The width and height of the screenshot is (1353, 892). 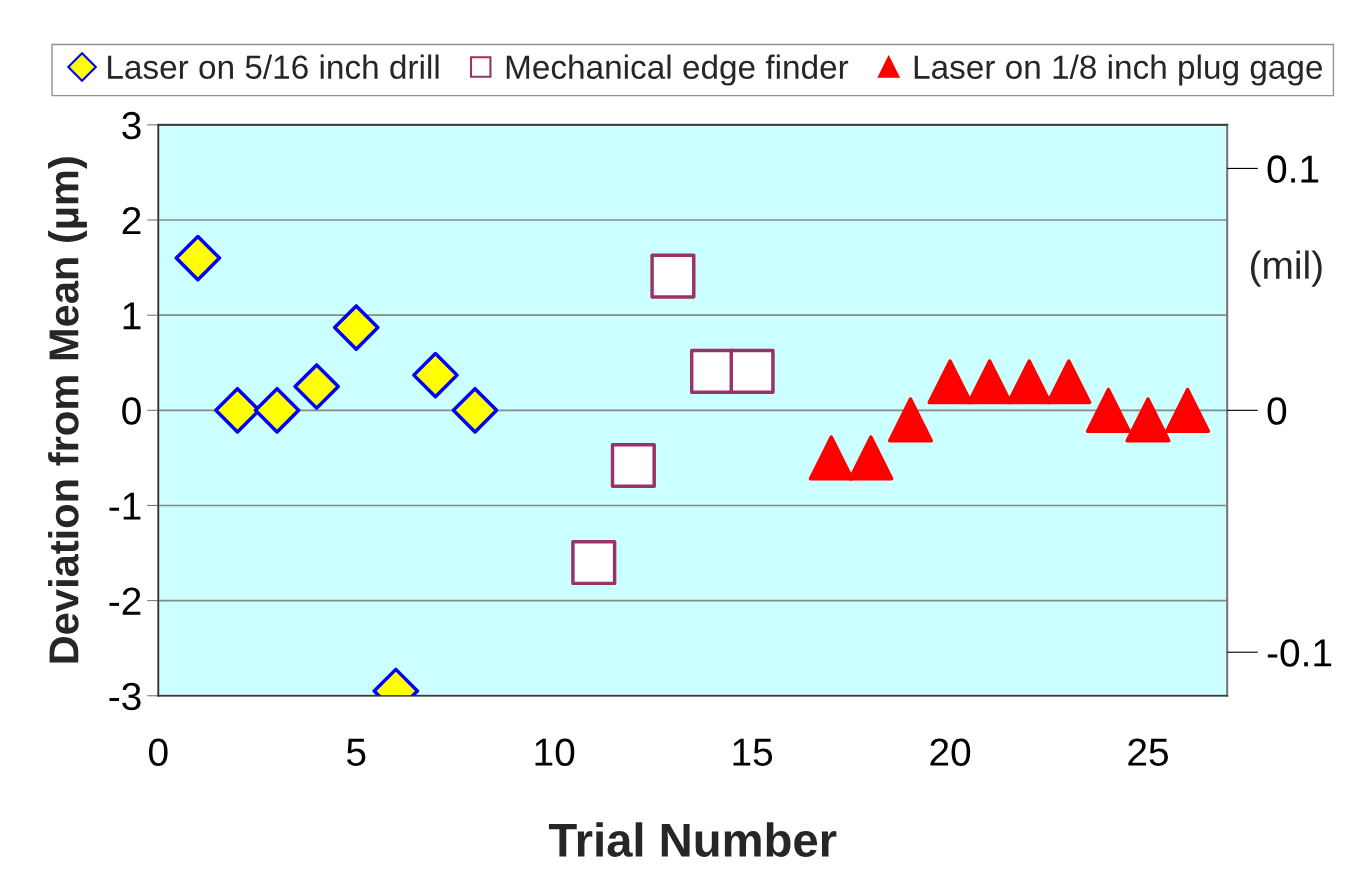 What do you see at coordinates (125, 601) in the screenshot?
I see `y-tick-label: -2` at bounding box center [125, 601].